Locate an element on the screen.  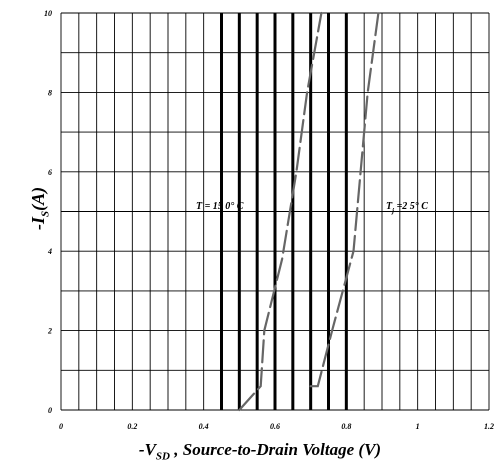
y-tick-label: 4 is located at coordinates (49, 251).